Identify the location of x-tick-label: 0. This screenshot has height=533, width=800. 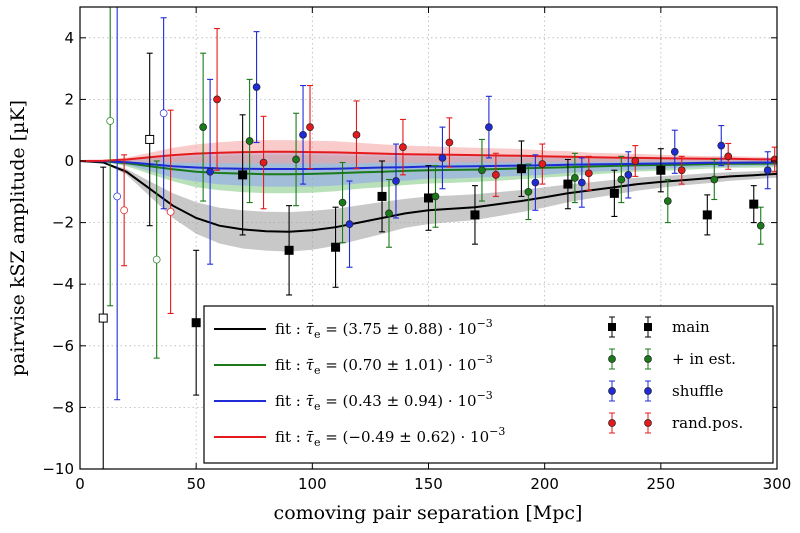
(80, 484).